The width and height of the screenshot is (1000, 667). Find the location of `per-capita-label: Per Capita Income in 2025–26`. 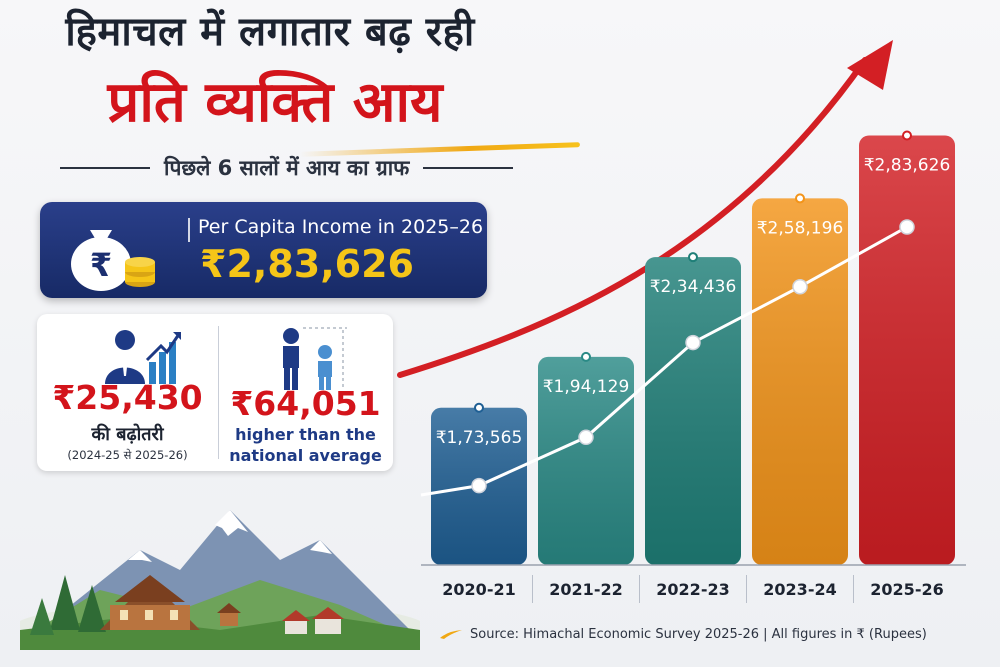

per-capita-label: Per Capita Income in 2025–26 is located at coordinates (341, 227).